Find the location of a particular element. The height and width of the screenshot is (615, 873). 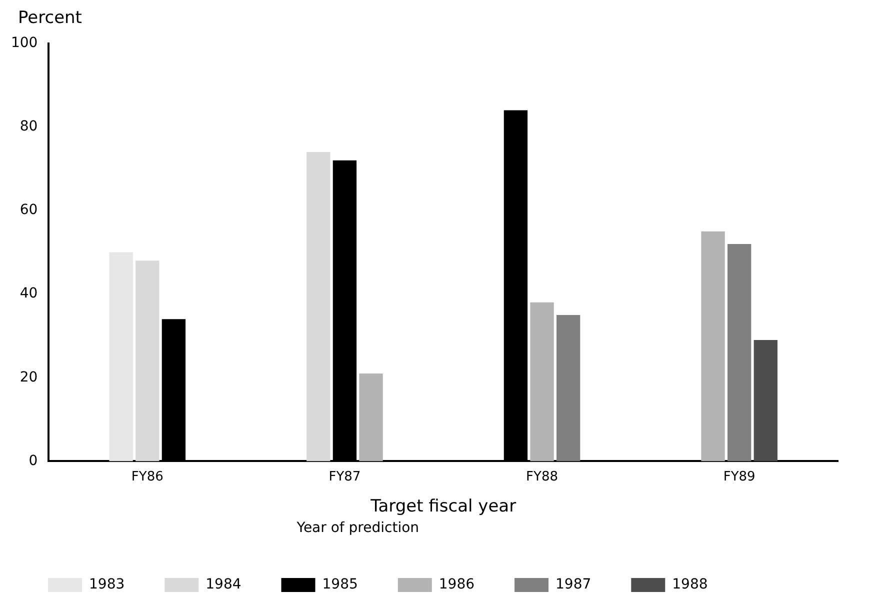

x-tick-label: FY86 is located at coordinates (147, 476).